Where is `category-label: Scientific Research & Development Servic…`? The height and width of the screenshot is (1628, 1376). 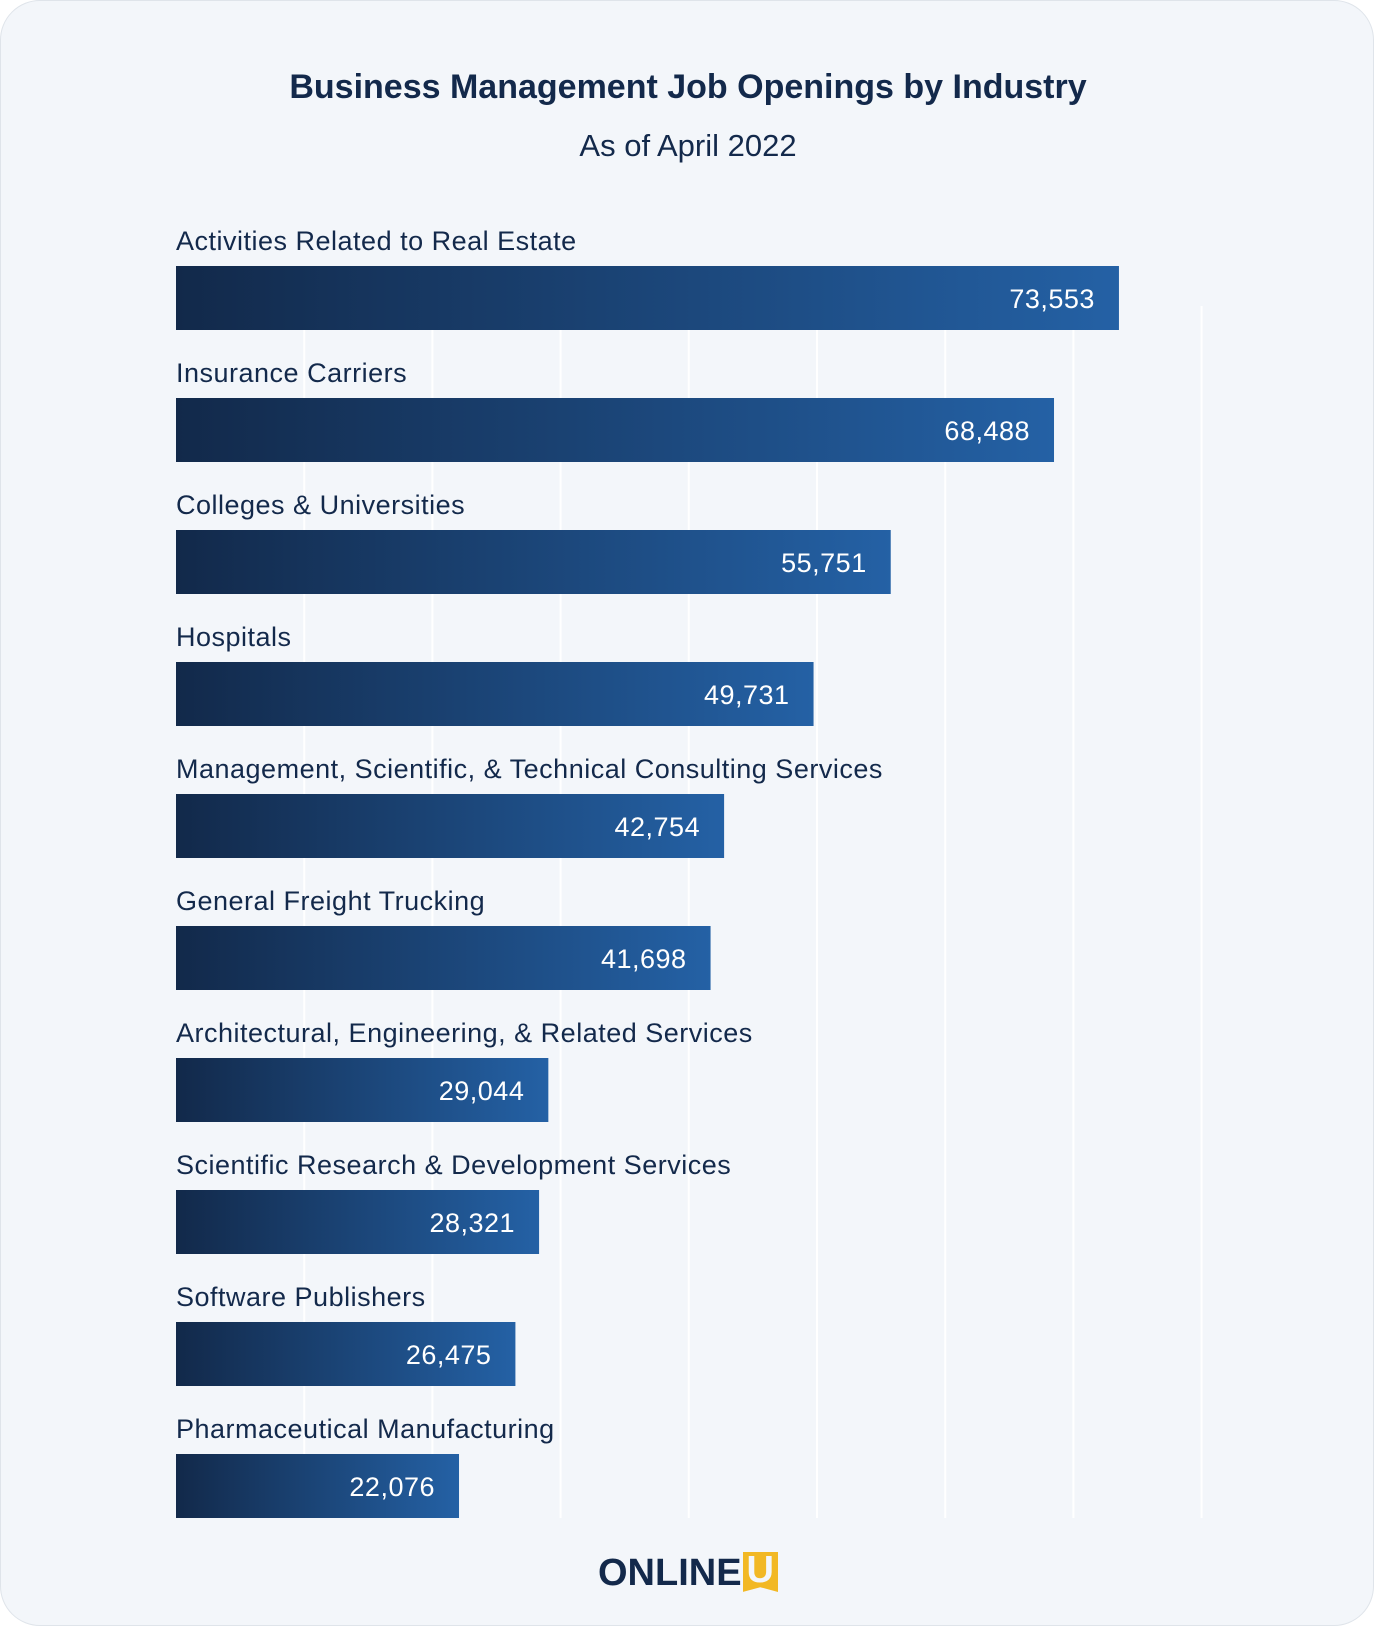
category-label: Scientific Research & Development Servic… is located at coordinates (453, 1165).